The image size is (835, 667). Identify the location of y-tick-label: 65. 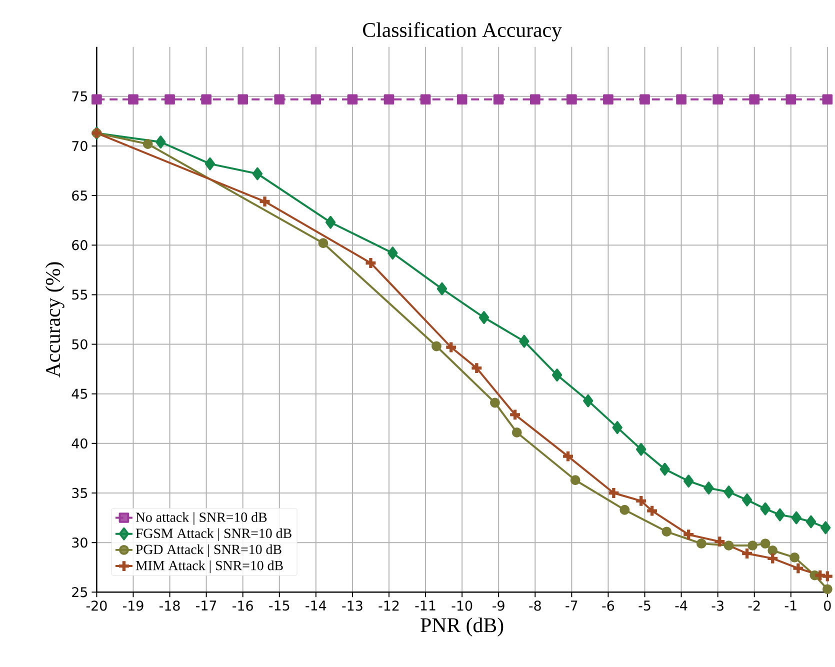
(80, 195).